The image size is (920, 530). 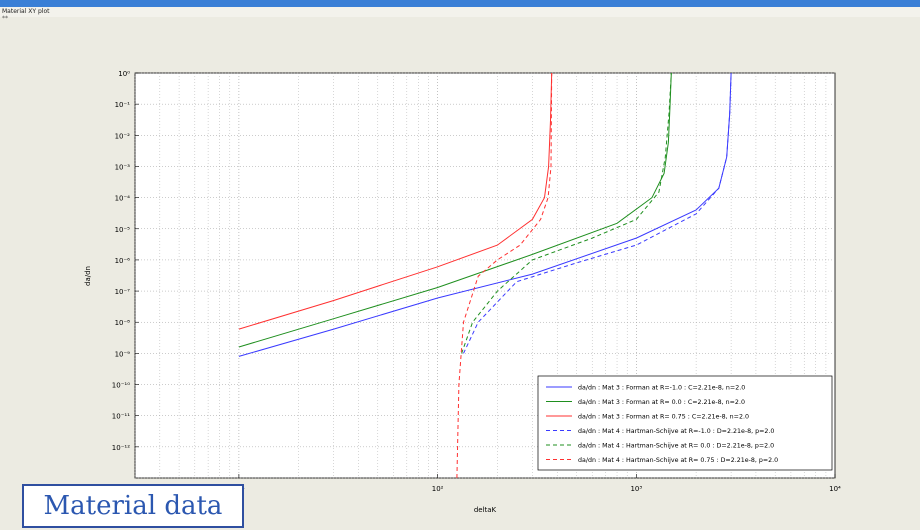 I want to click on y-tick-label: 10⁻³, so click(x=123, y=167).